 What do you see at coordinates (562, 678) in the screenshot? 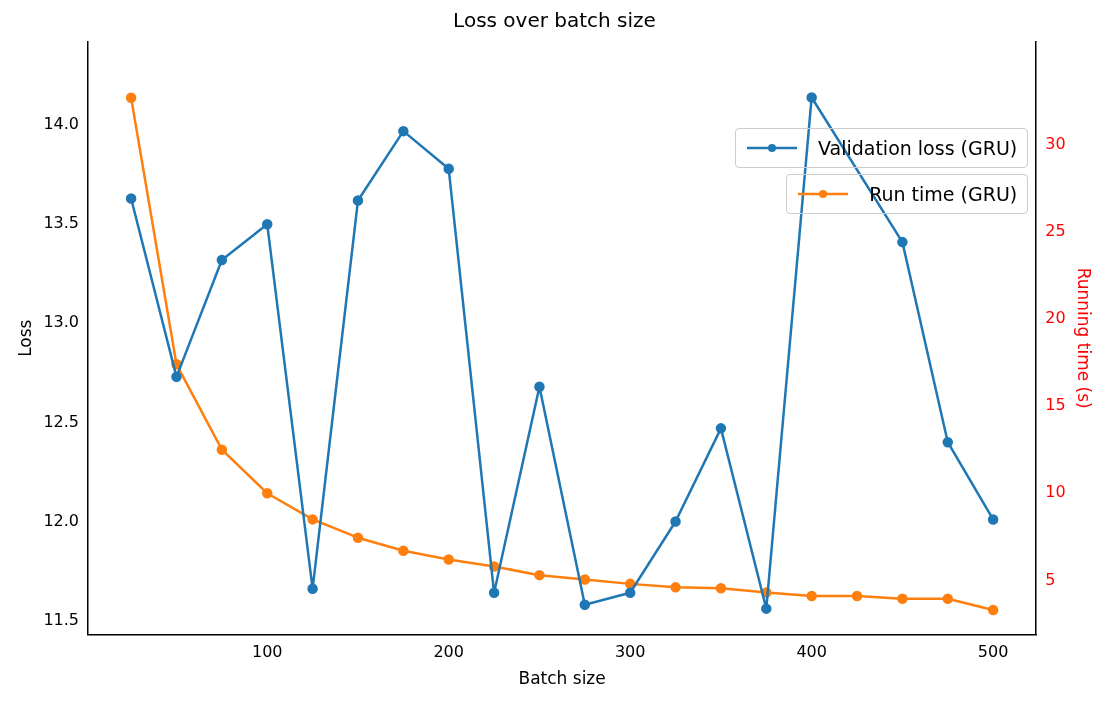
I see `x-axis-title: Batch size` at bounding box center [562, 678].